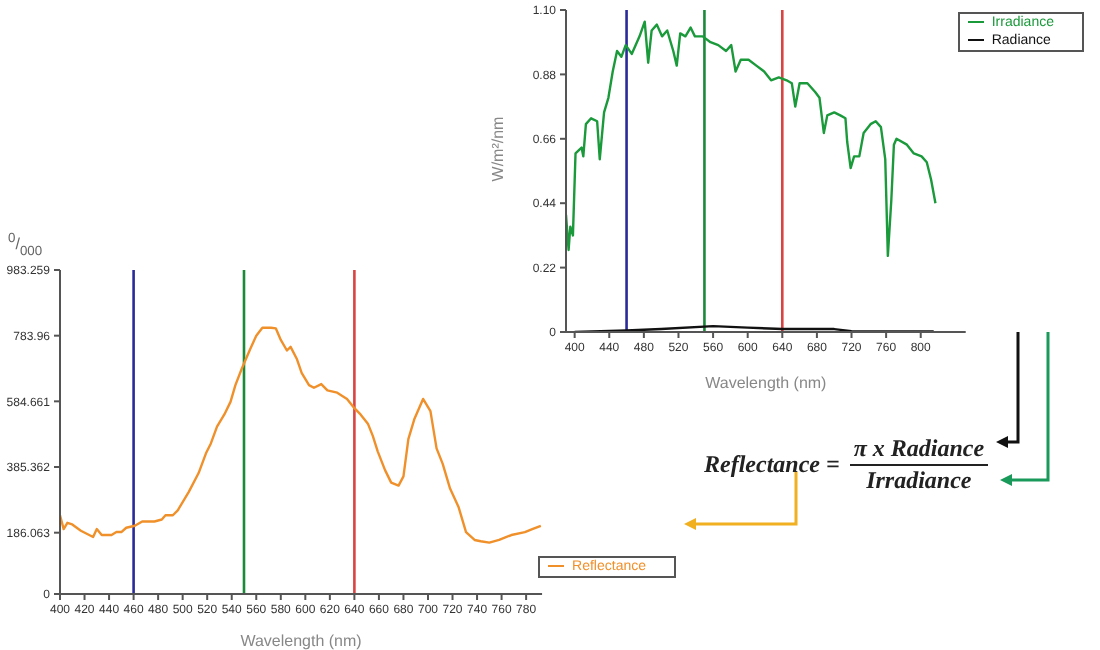 This screenshot has height=650, width=1100. Describe the element at coordinates (919, 480) in the screenshot. I see `text: Irradiance` at that location.